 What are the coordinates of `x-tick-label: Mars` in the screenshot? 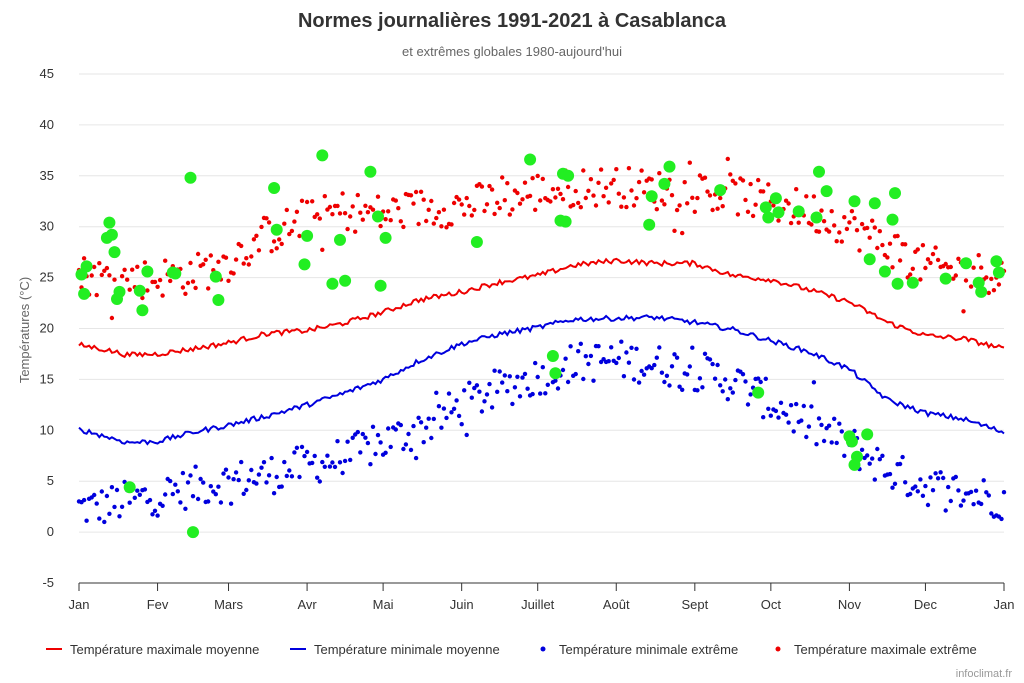 It's located at (228, 604).